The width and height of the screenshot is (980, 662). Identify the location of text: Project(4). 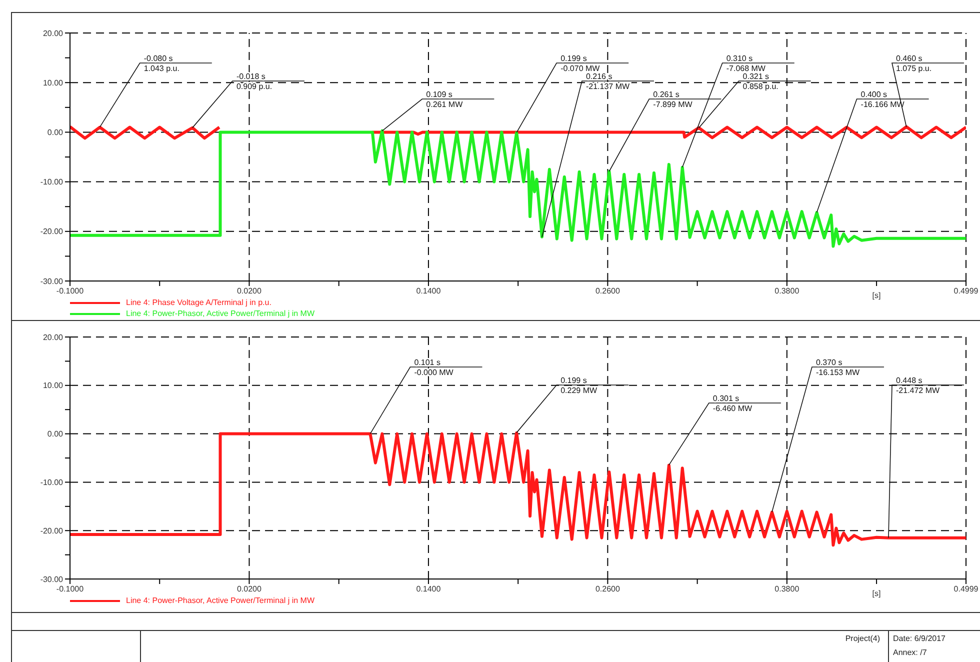
(862, 638).